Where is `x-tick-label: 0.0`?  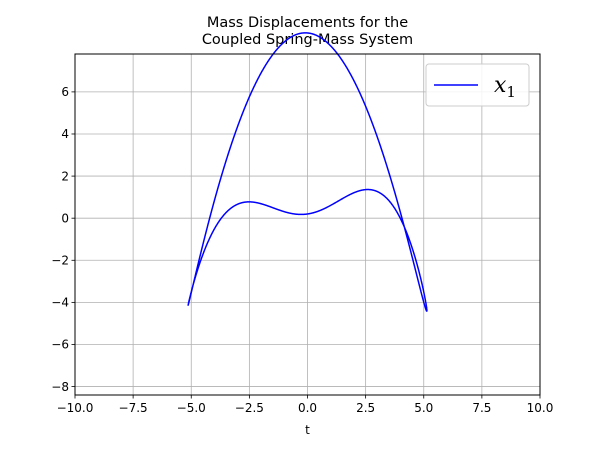
x-tick-label: 0.0 is located at coordinates (307, 408).